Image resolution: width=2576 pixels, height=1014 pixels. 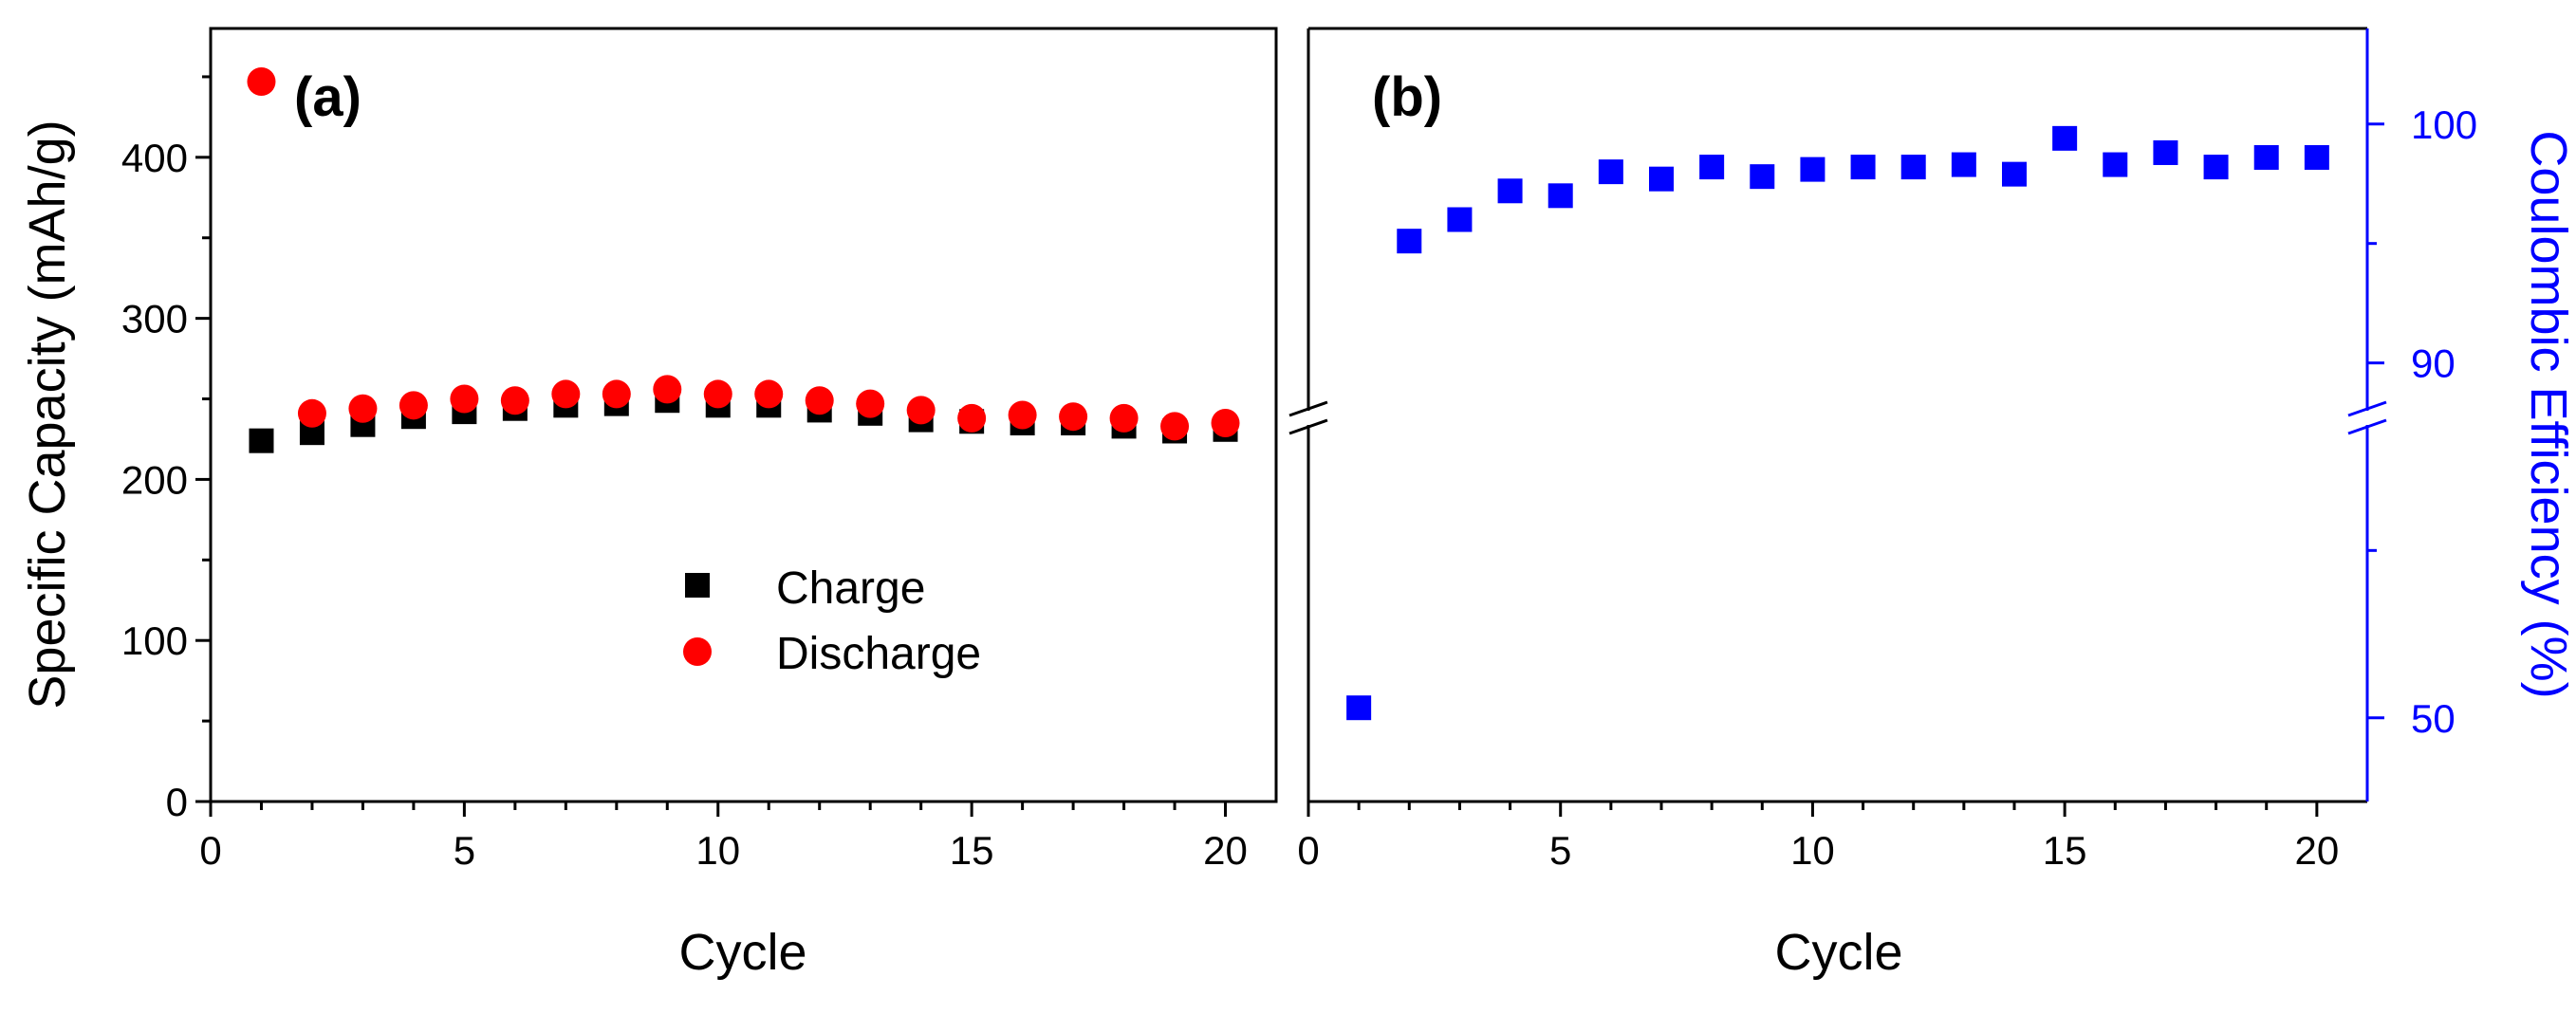 I want to click on panel-a-label: (a), so click(x=327, y=97).